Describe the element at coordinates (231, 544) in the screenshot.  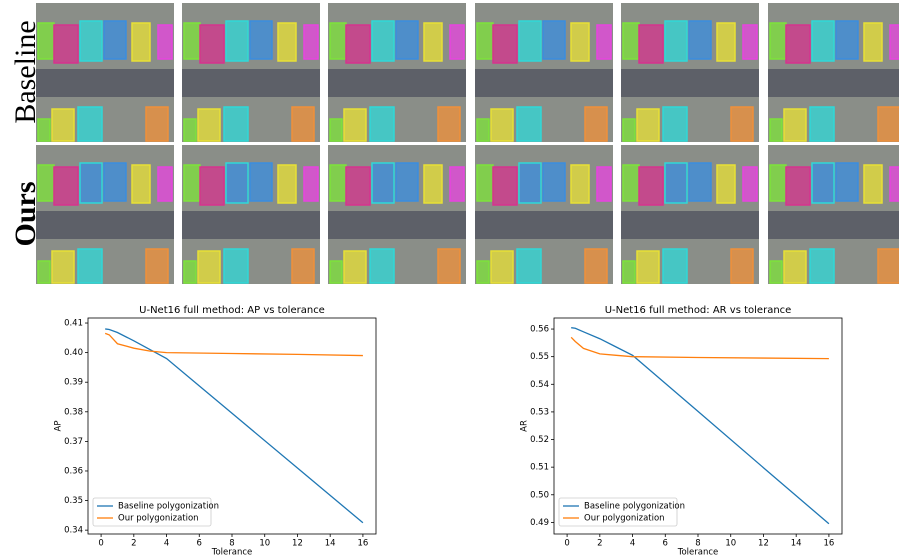
I see `x-tick-label: 8` at that location.